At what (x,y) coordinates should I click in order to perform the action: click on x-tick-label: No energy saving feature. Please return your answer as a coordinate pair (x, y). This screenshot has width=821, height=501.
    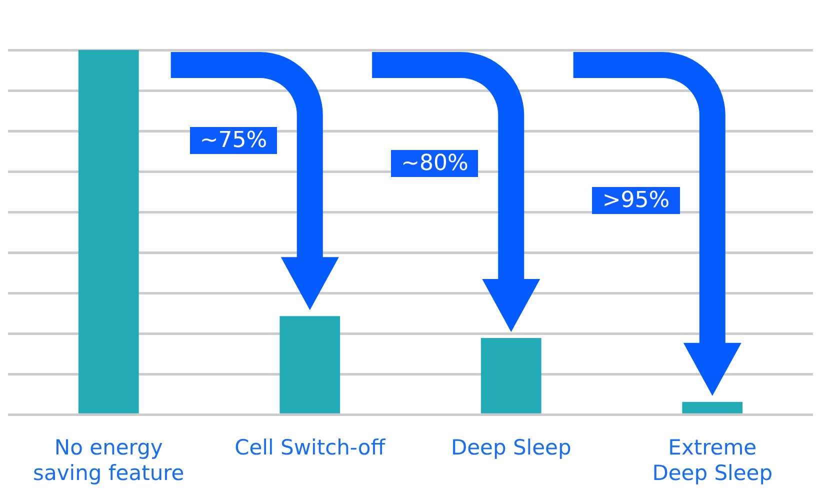
    Looking at the image, I should click on (108, 460).